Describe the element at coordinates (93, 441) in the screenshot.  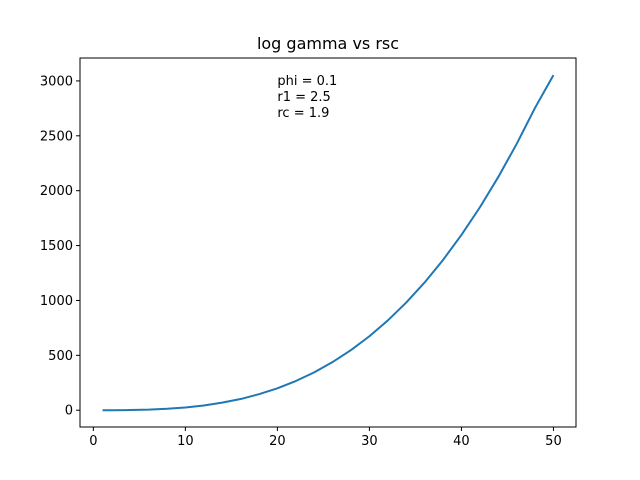
I see `x-tick-label: 0` at that location.